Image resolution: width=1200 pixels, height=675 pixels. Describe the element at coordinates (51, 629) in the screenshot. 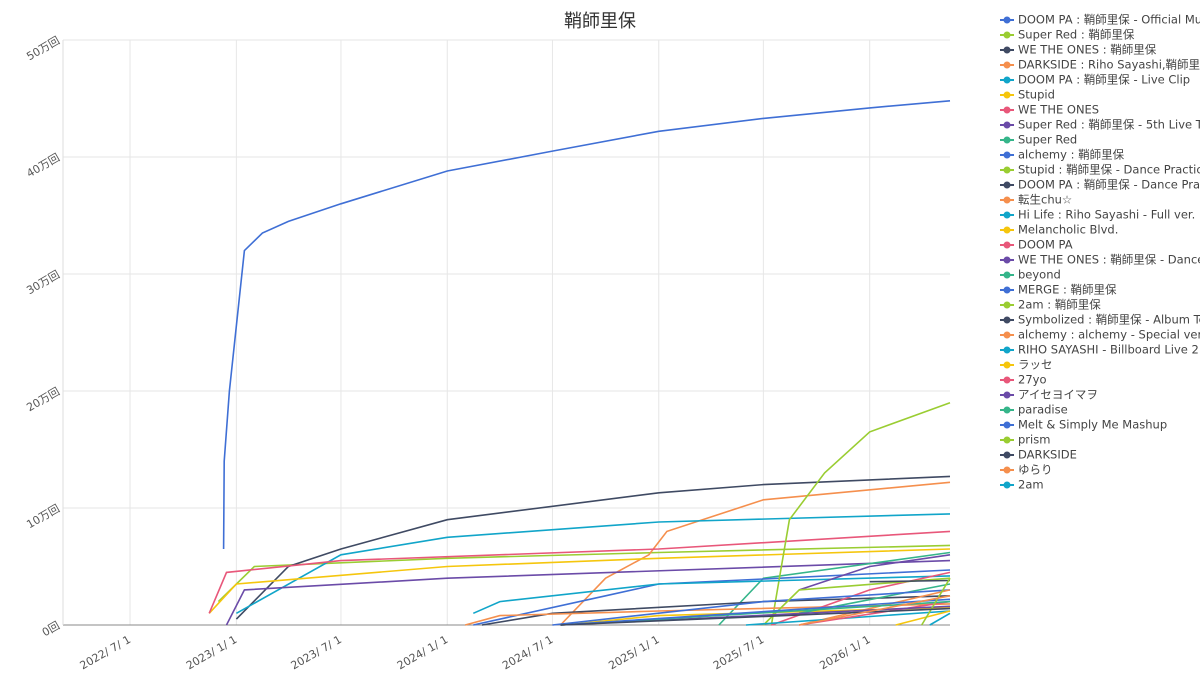

I see `y-tick-label: 0回` at that location.